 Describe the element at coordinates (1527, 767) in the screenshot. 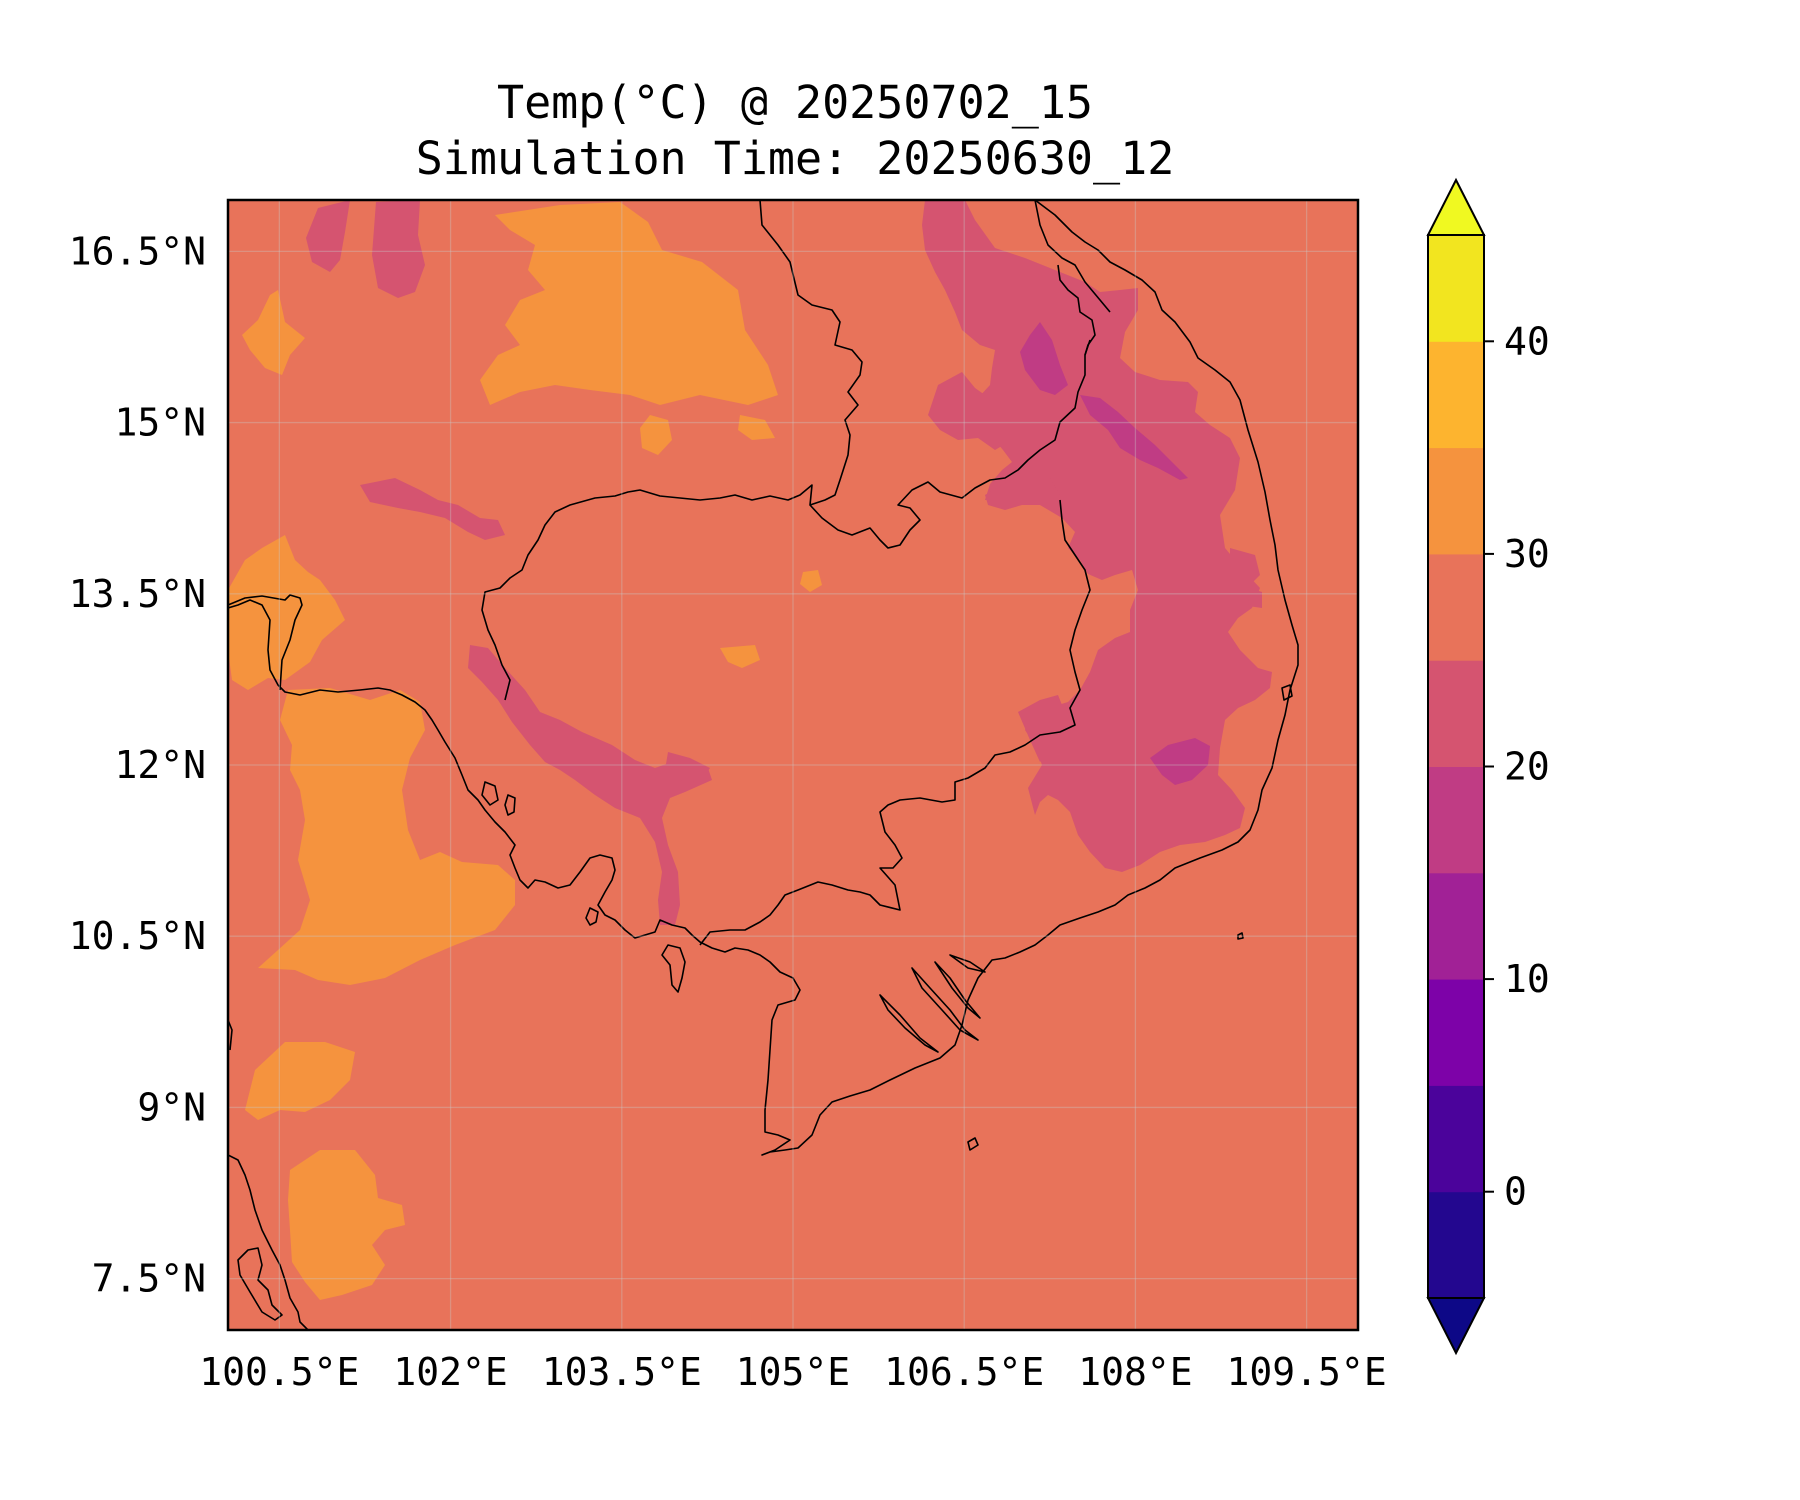

I see `colorbar-tick-label: 20` at that location.